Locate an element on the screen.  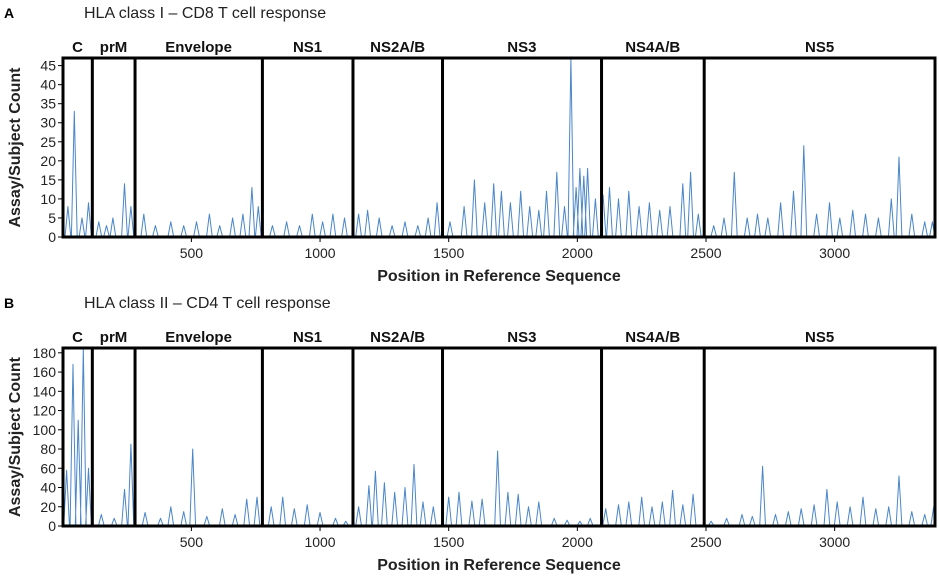
y-tick-label: 45 is located at coordinates (48, 66).